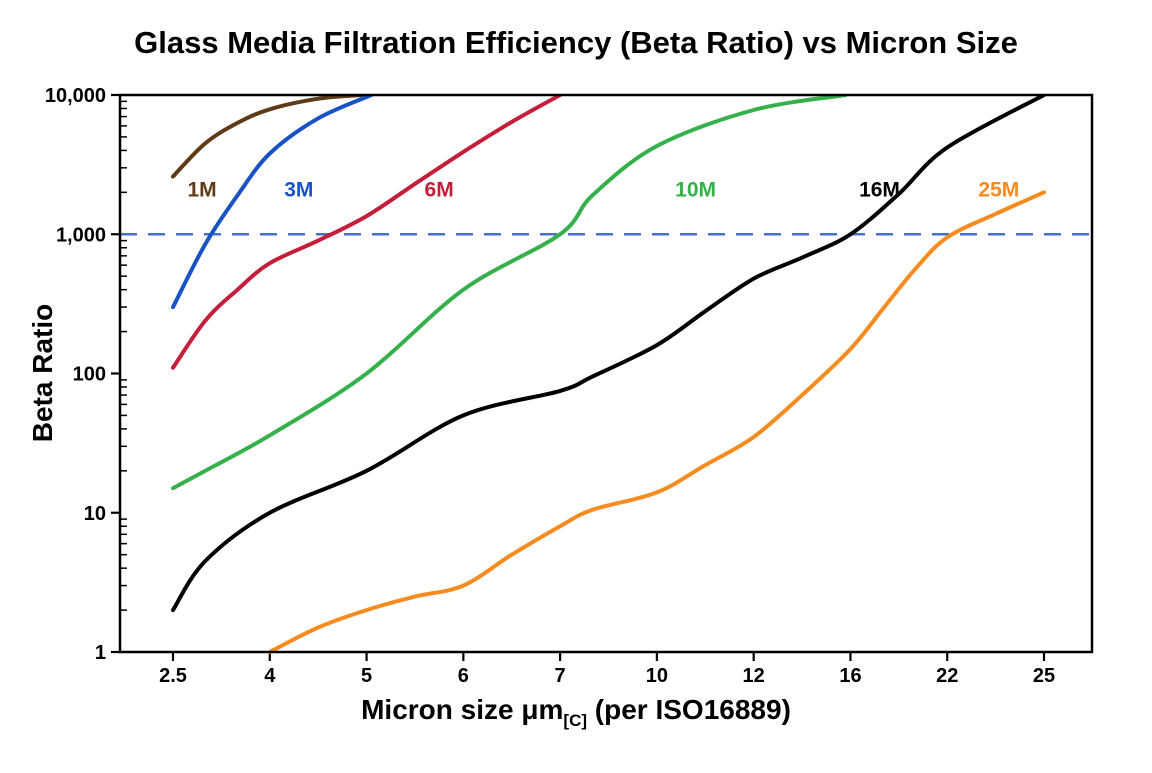 This screenshot has width=1152, height=773. Describe the element at coordinates (439, 189) in the screenshot. I see `series-label-6M: 6M` at that location.